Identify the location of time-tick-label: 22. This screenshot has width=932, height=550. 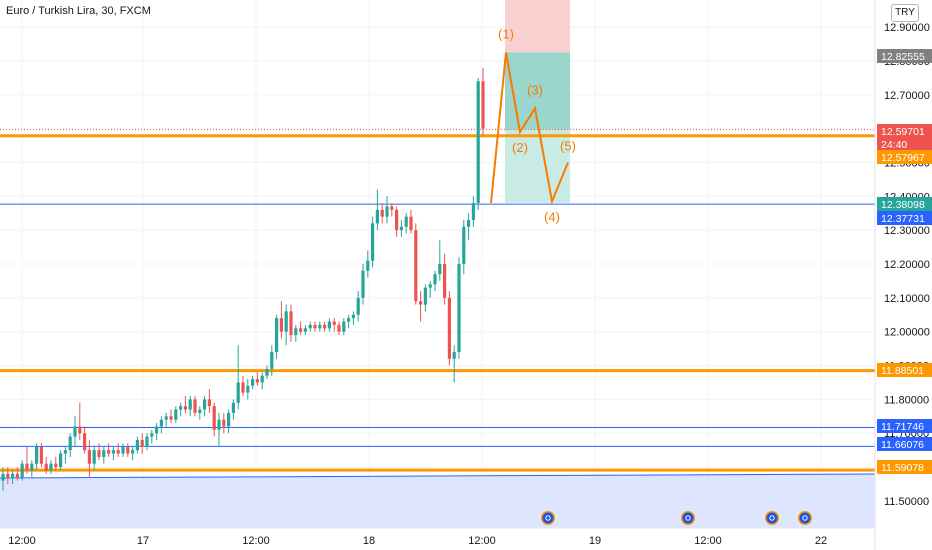
(821, 541).